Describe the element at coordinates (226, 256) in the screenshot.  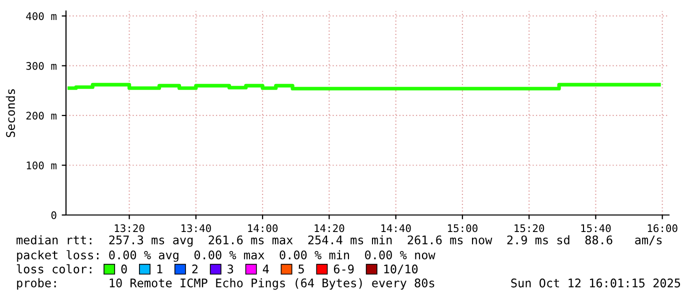
I see `text: packet loss: 0.00 % avg 0.00 % max 0.00 % min 0.00 % now` at that location.